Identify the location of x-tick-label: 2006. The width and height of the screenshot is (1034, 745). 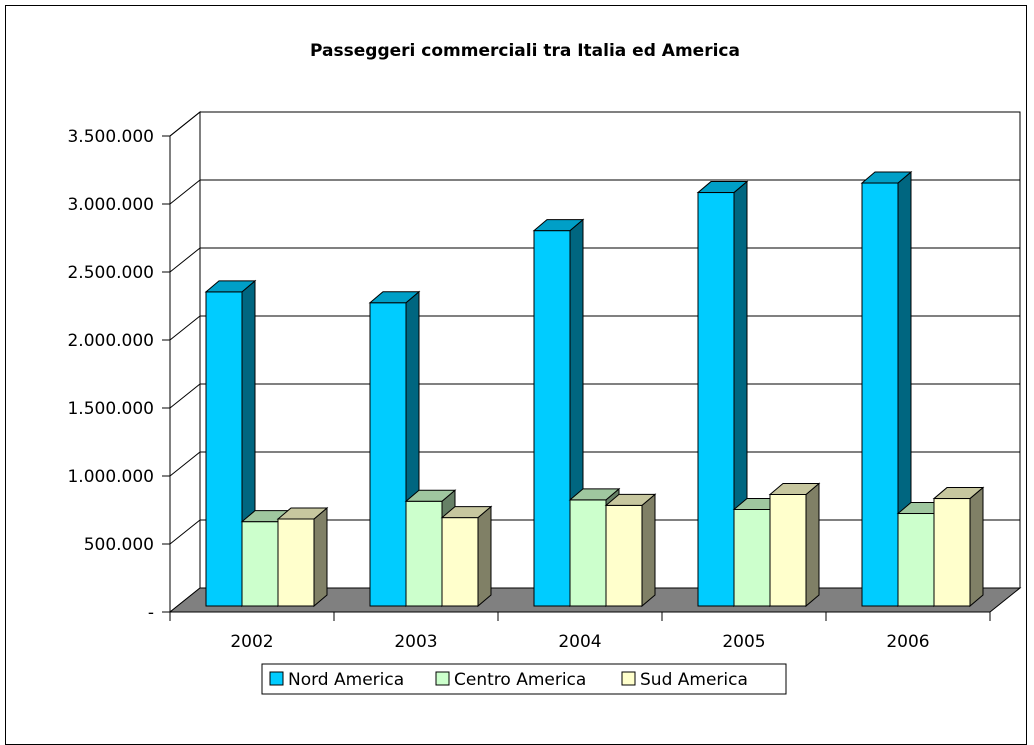
(907, 642).